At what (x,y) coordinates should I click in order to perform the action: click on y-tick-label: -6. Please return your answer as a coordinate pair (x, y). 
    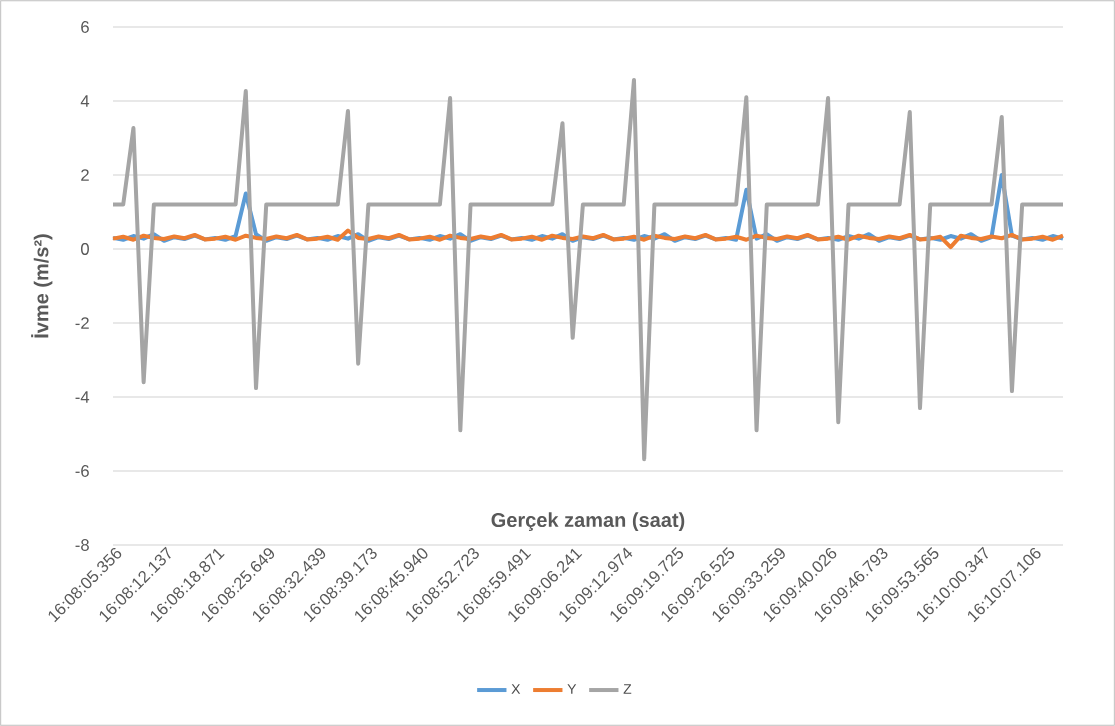
    Looking at the image, I should click on (82, 471).